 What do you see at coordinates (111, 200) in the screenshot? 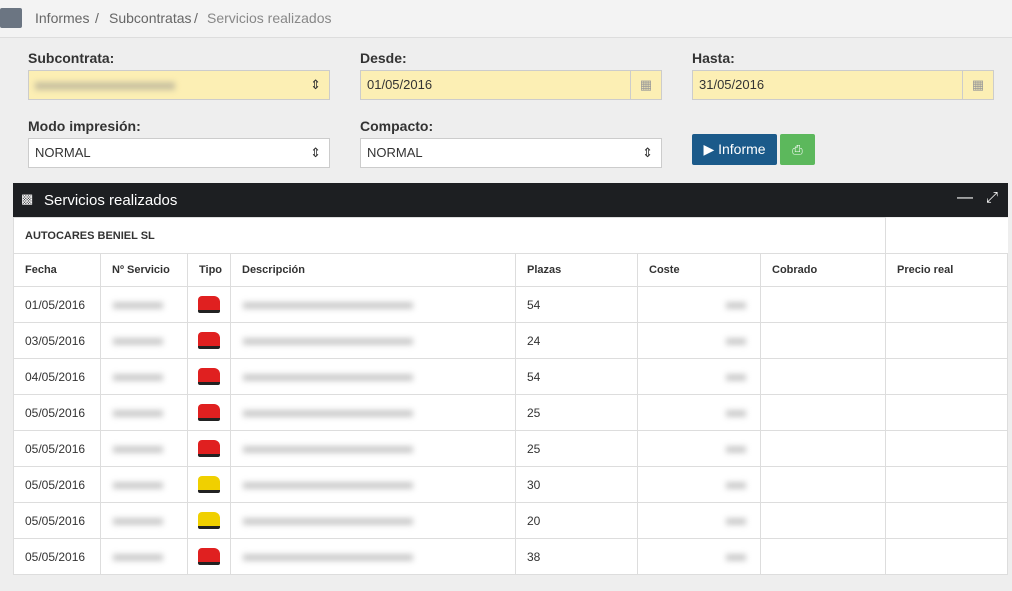
I see `panel-title: Servicios realizados` at bounding box center [111, 200].